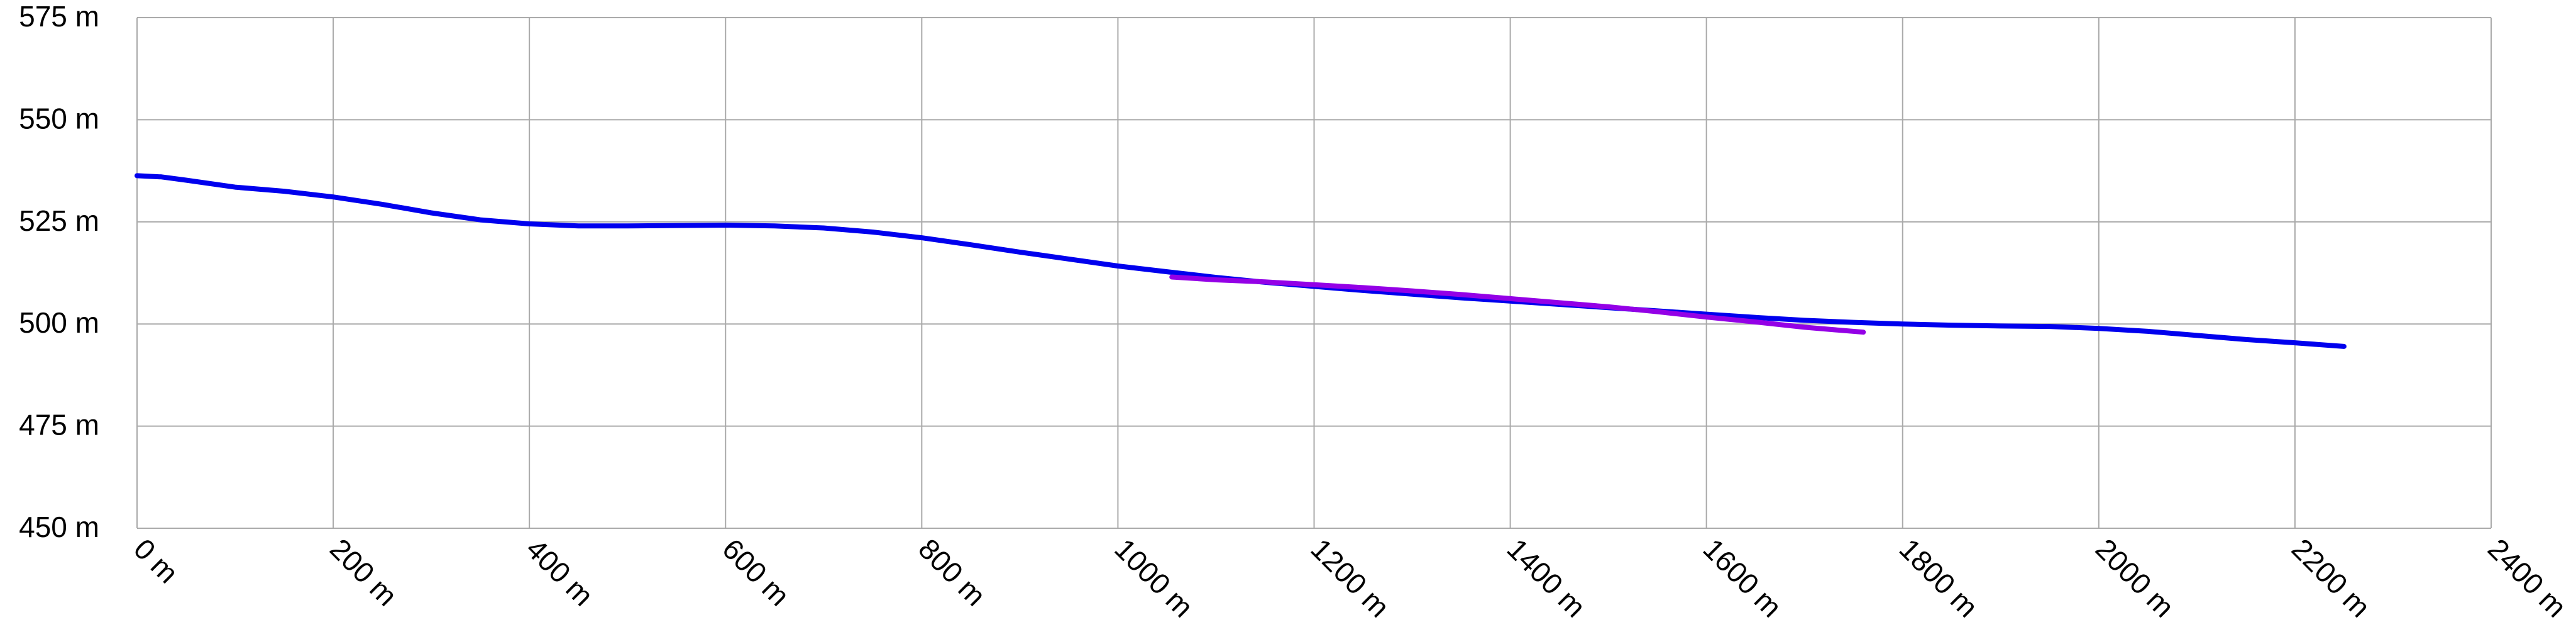  Describe the element at coordinates (756, 572) in the screenshot. I see `x-tick-label: 600 m` at that location.